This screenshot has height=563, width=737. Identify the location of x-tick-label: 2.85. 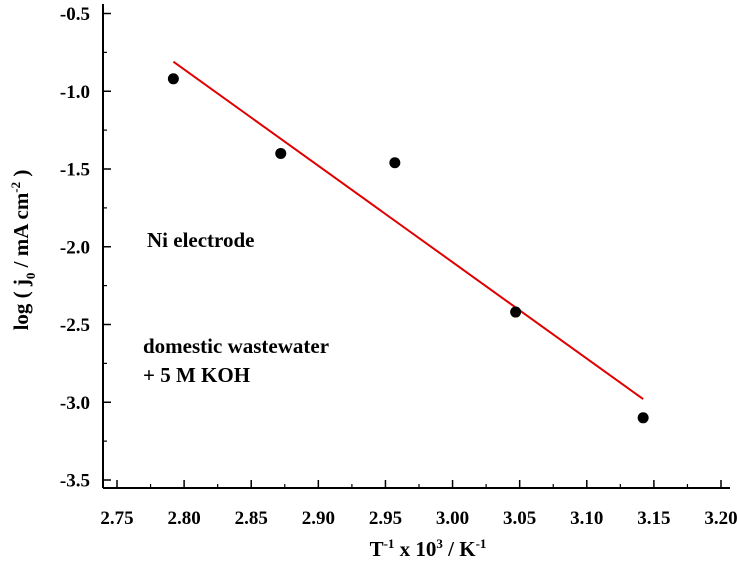
(251, 518).